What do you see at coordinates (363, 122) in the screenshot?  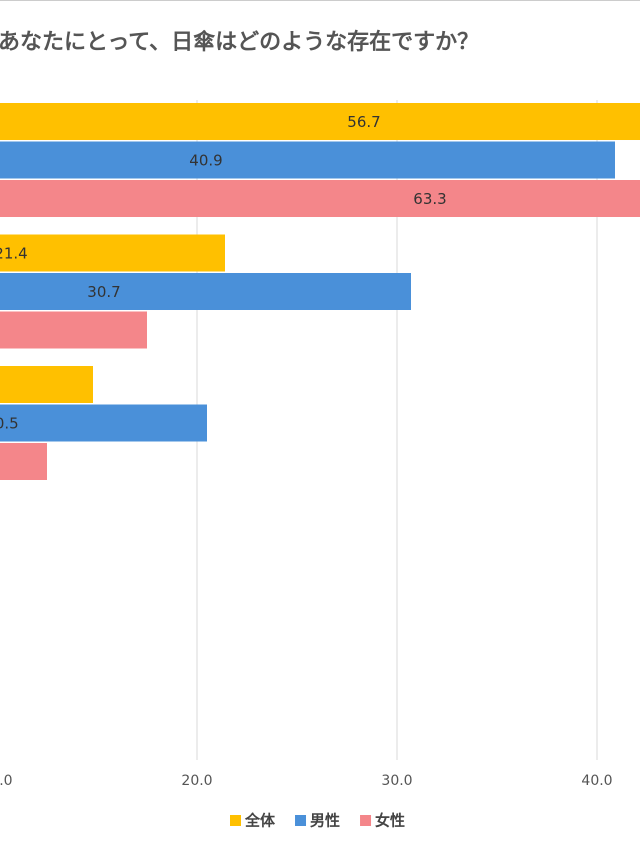 I see `data-label: 56.7` at bounding box center [363, 122].